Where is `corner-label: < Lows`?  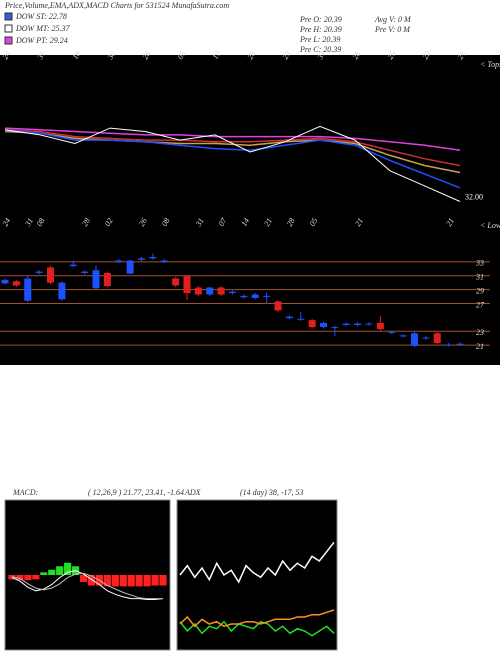
corner-label: < Lows is located at coordinates (490, 225).